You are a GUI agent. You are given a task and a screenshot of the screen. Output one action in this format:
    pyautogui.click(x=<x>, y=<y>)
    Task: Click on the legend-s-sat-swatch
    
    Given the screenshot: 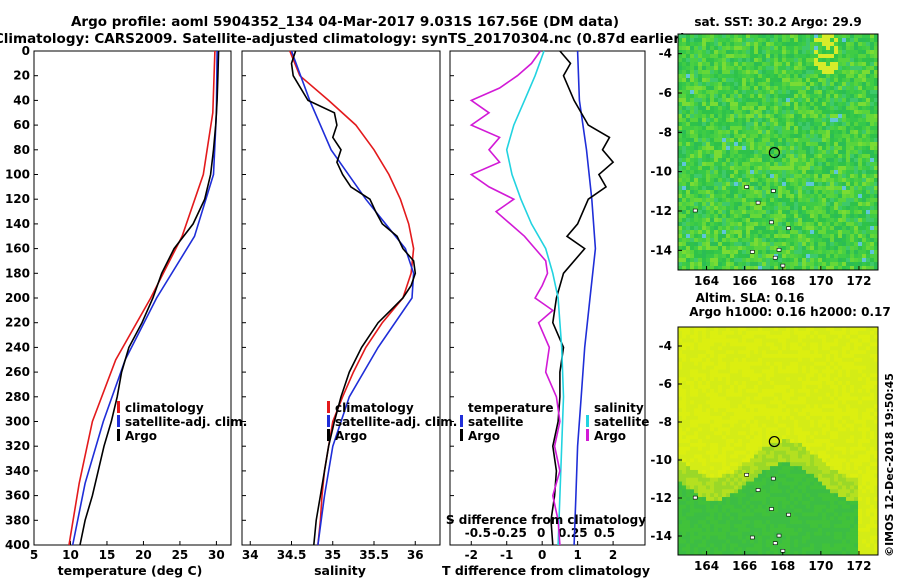 What is the action you would take?
    pyautogui.click(x=587, y=421)
    